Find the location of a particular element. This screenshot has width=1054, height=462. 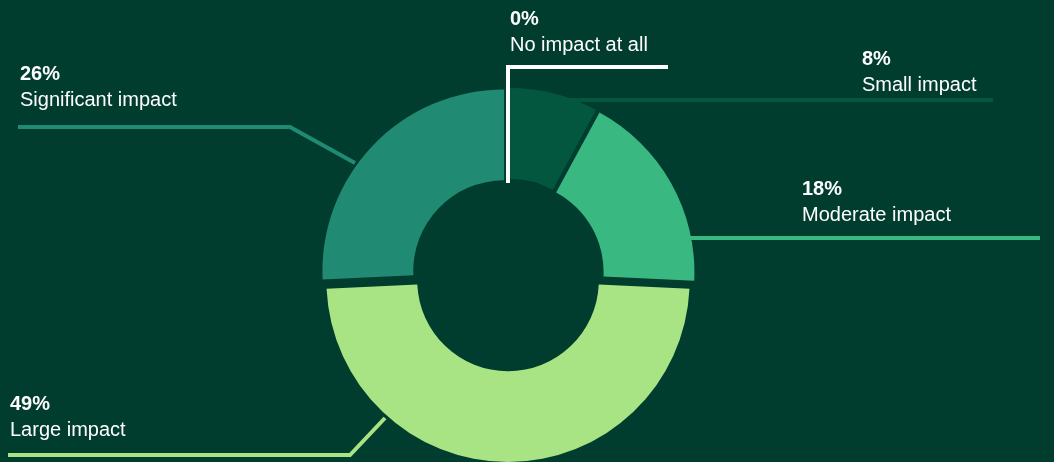

data-label: 8% is located at coordinates (877, 58).